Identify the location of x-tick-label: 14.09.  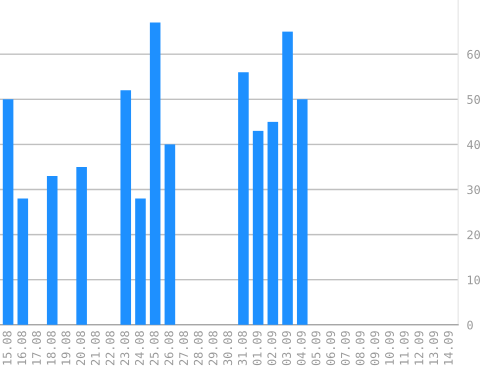
(448, 348).